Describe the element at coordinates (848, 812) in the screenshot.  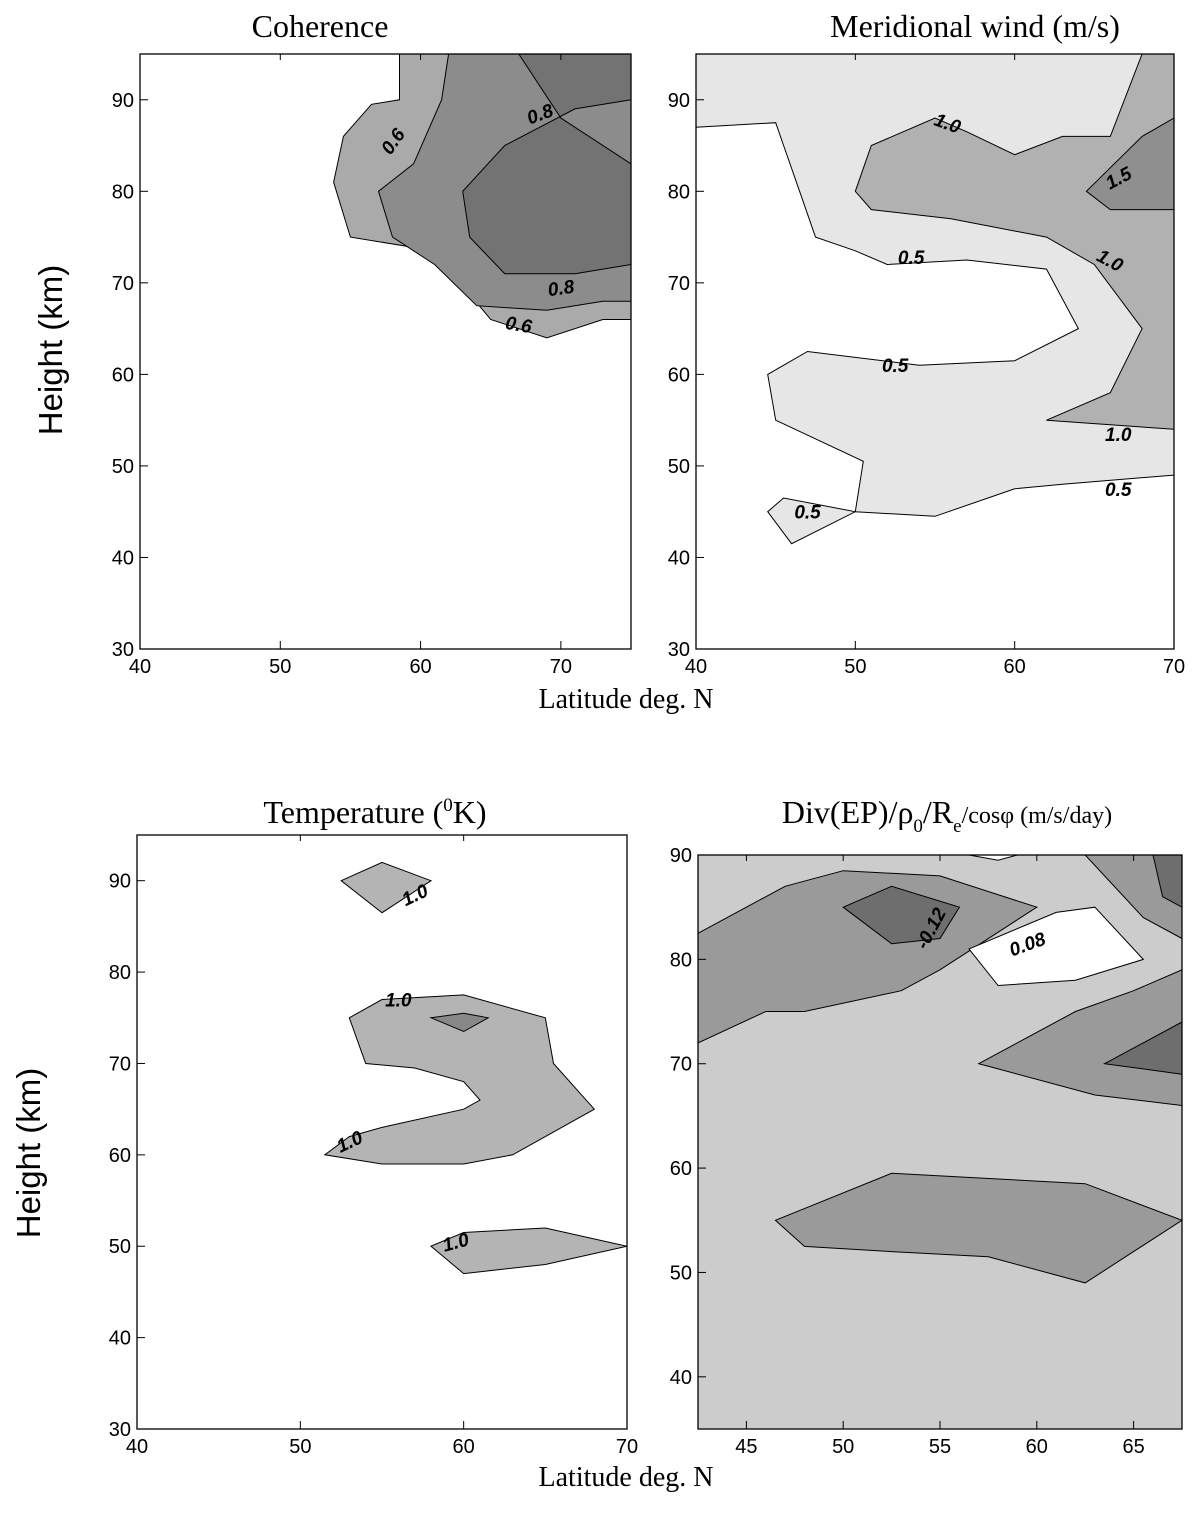
I see `div-ep-title-main: Div(EP)/ρ` at that location.